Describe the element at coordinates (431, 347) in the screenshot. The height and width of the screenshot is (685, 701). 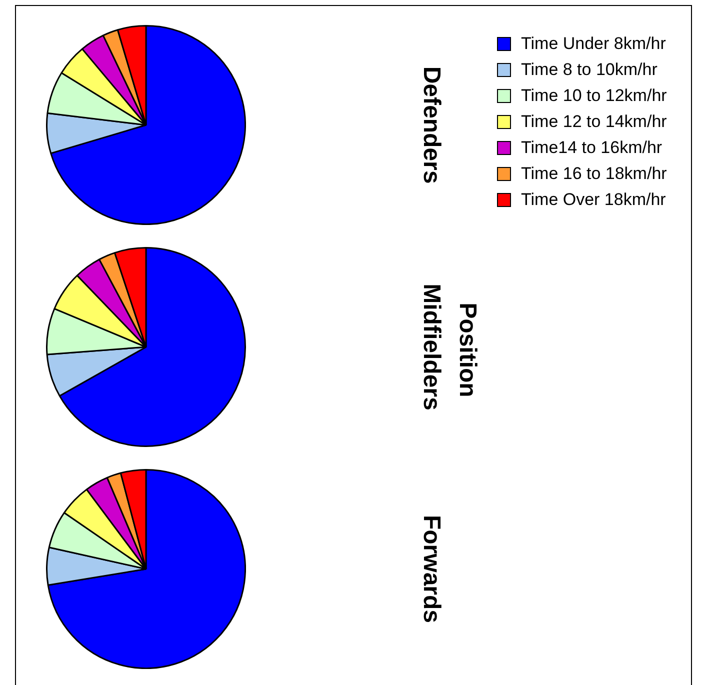
I see `text: Midfielders` at that location.